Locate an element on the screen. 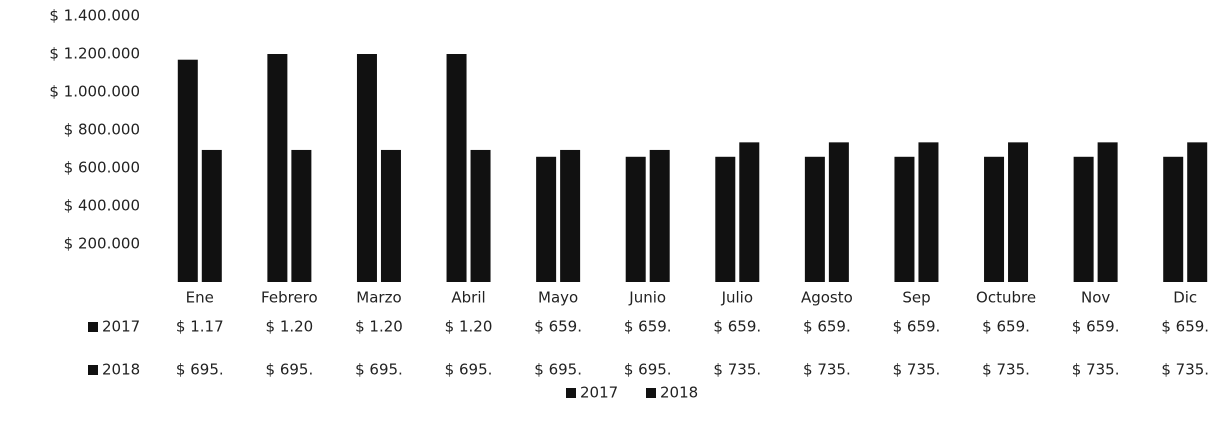 This screenshot has width=1230, height=429. legend-label: 2018 is located at coordinates (679, 393).